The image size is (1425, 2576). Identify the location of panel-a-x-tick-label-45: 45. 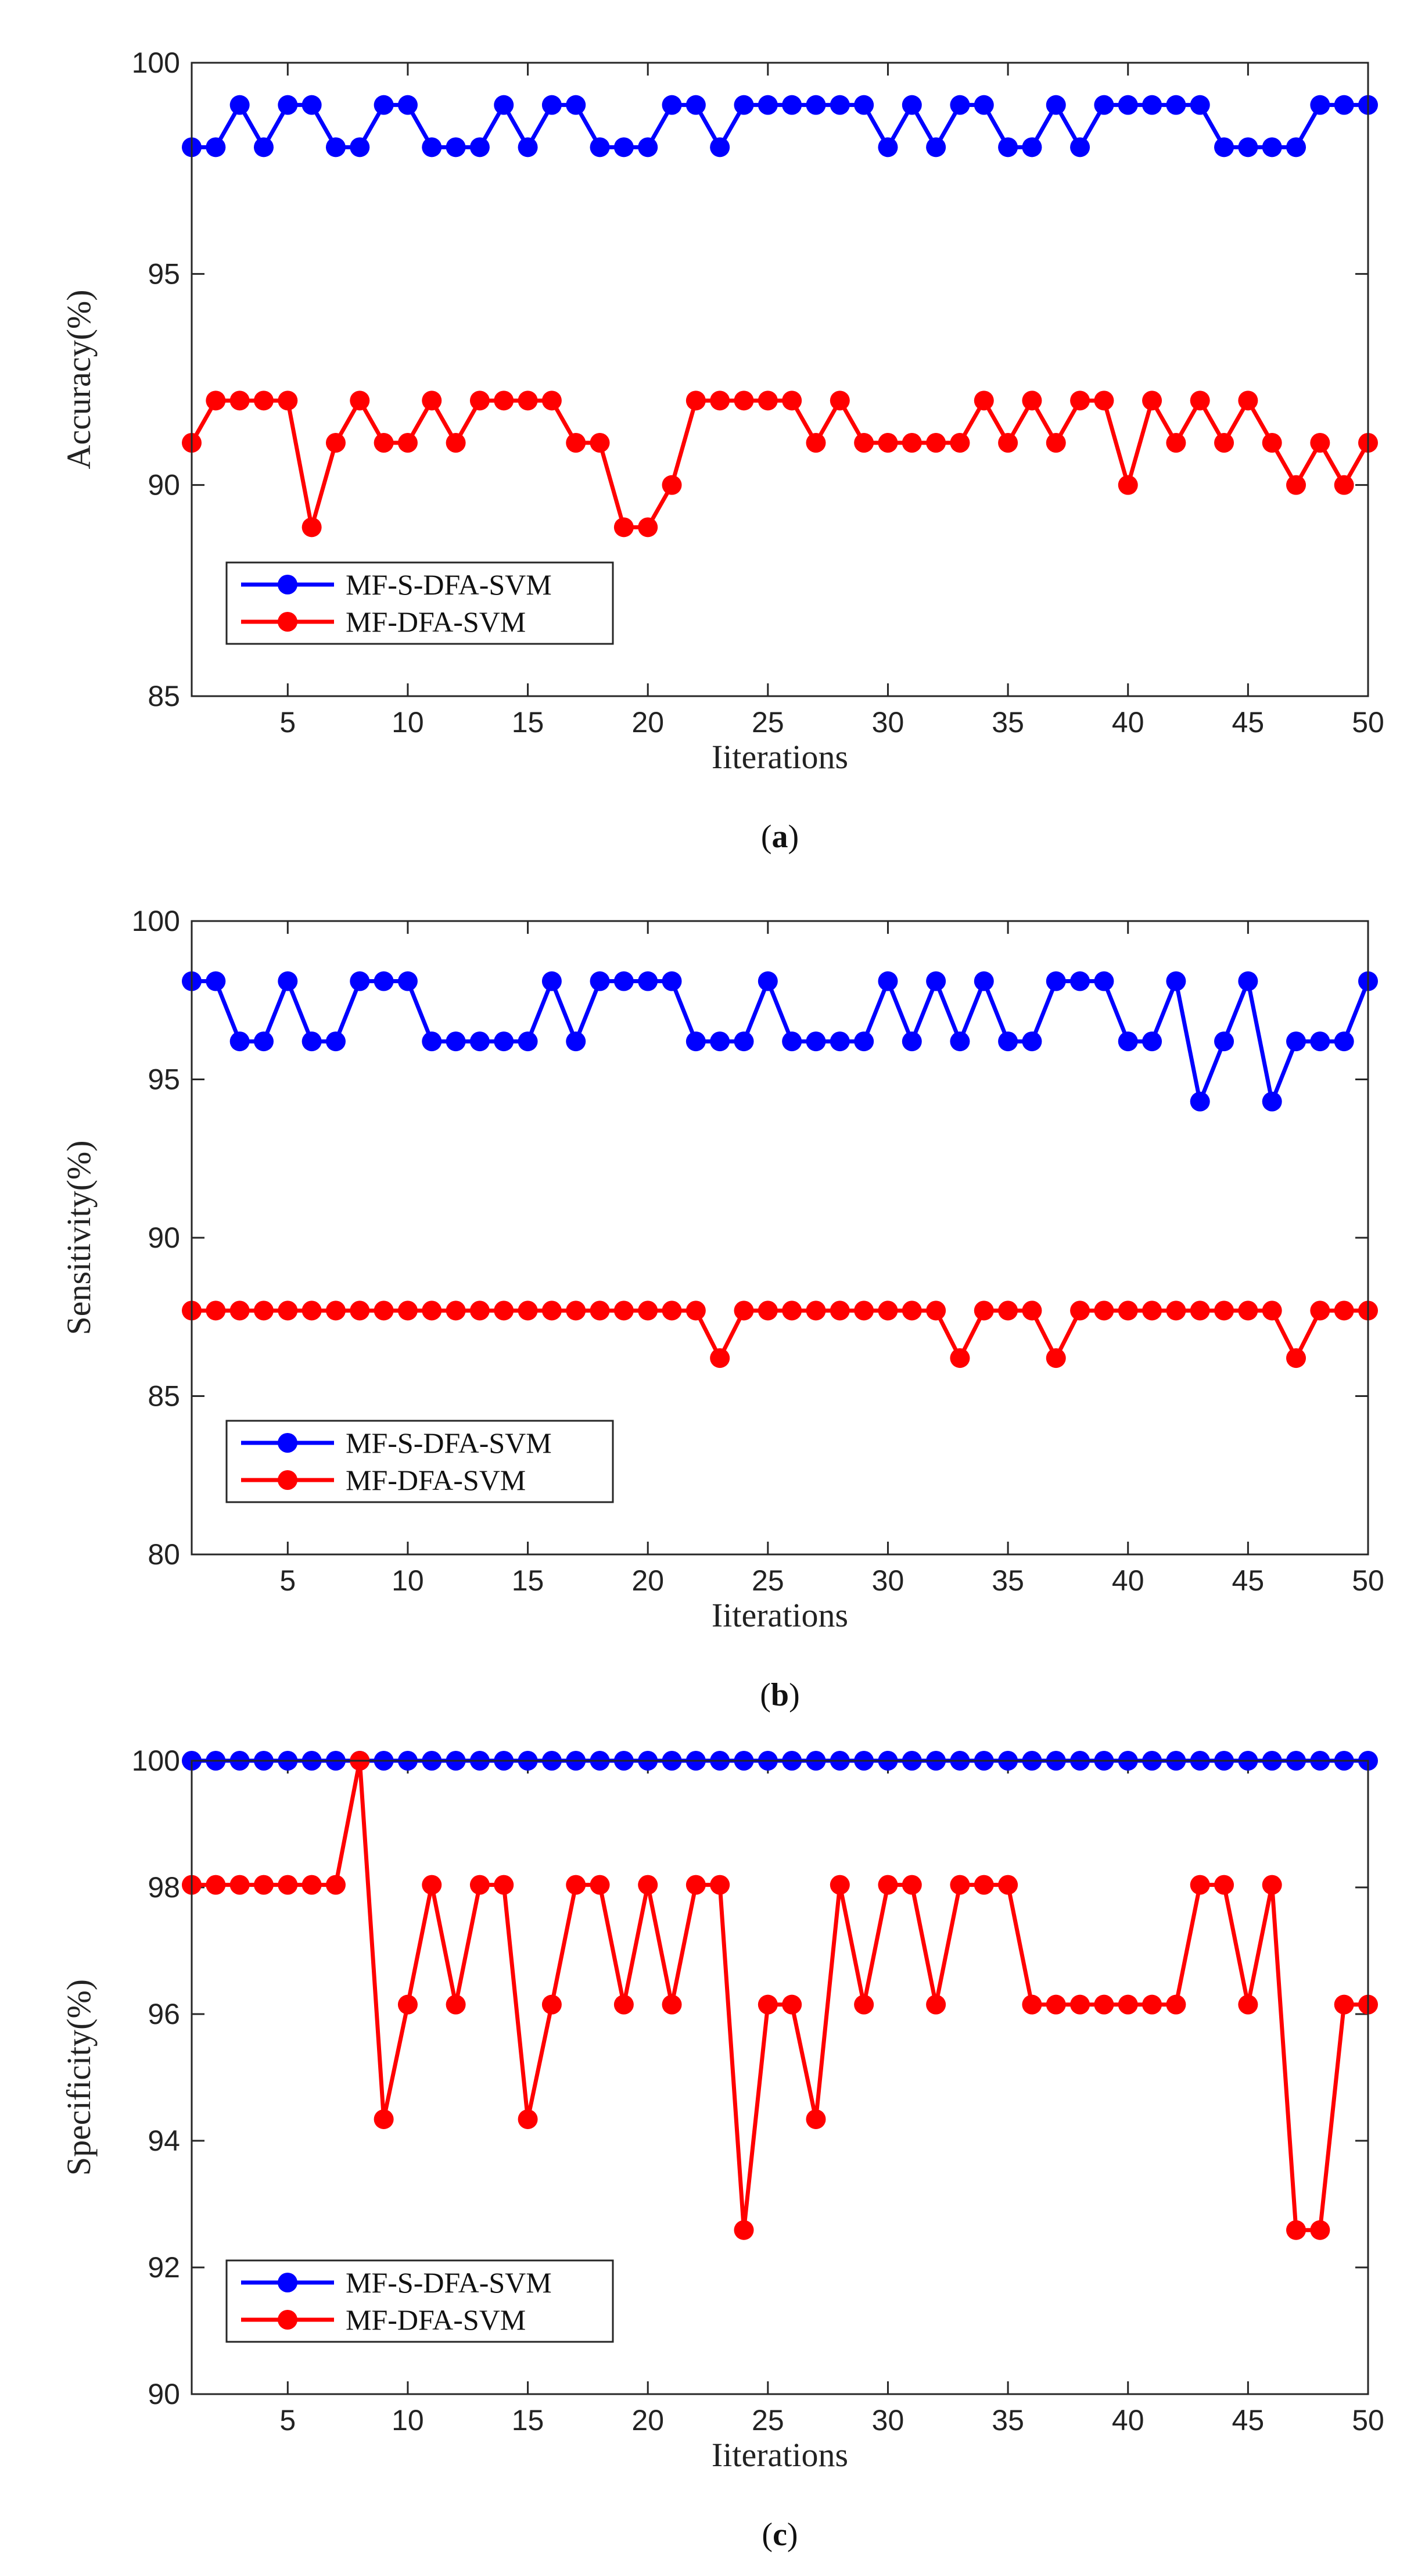
(1248, 722).